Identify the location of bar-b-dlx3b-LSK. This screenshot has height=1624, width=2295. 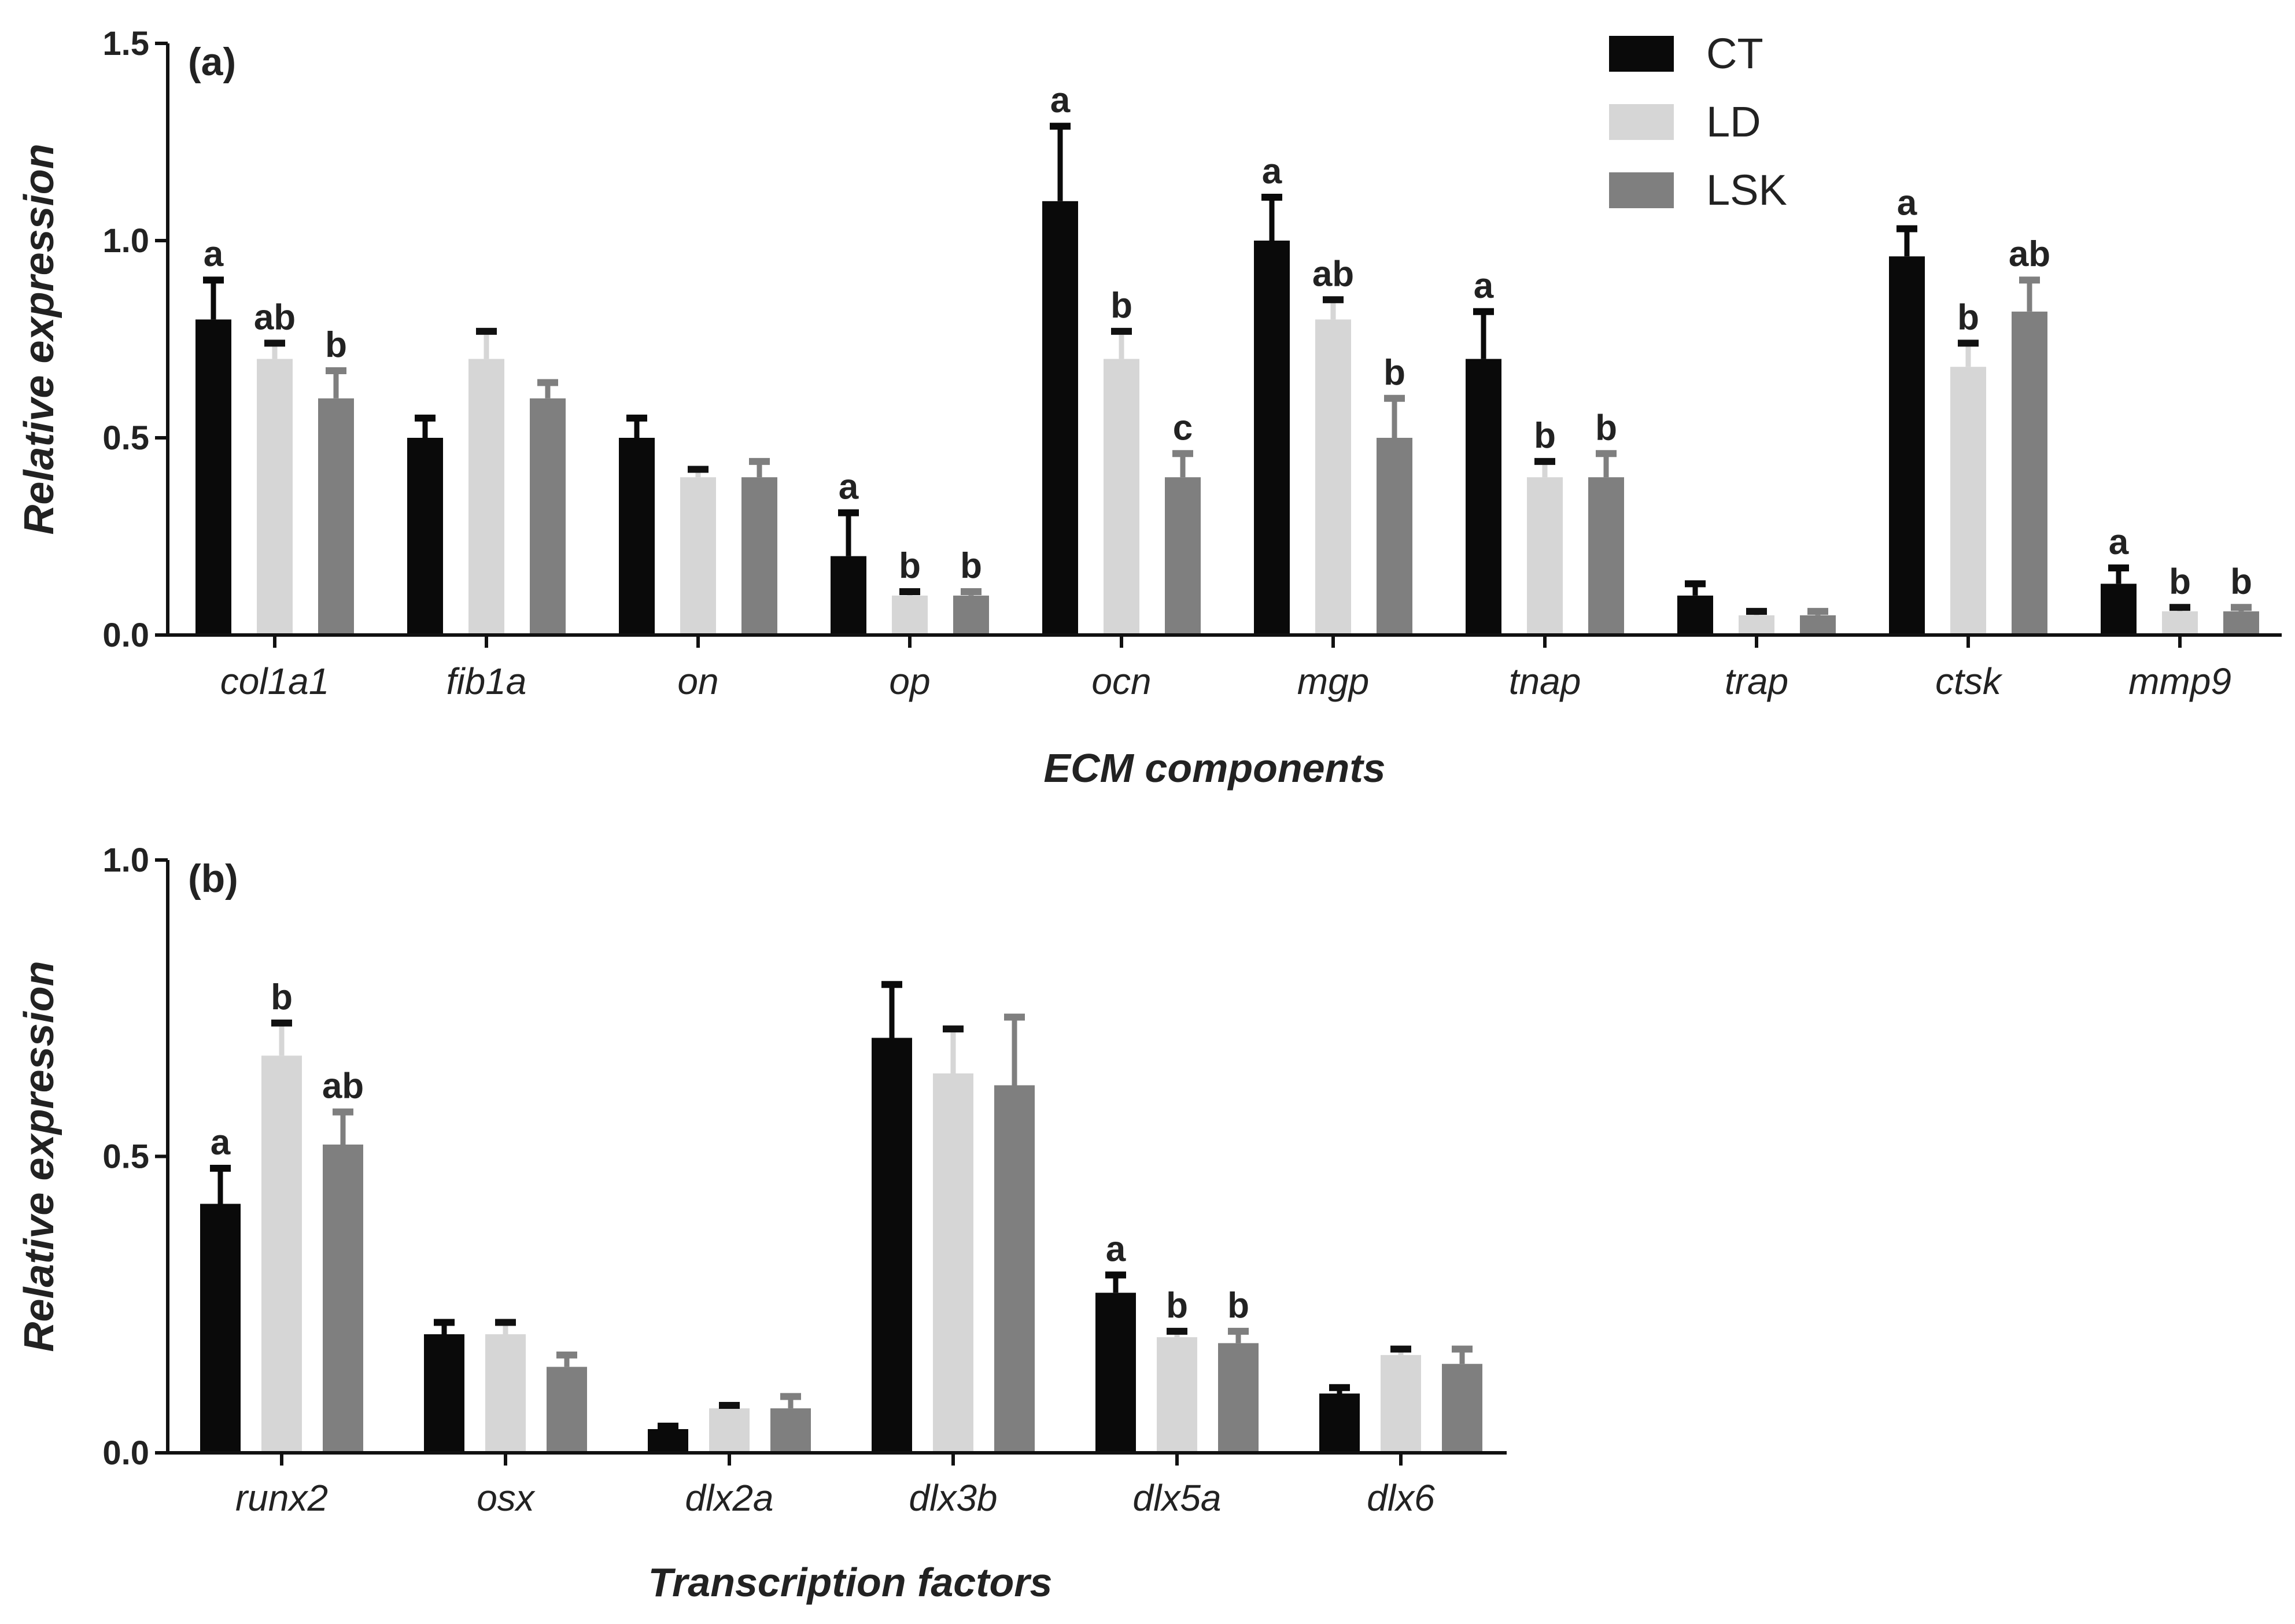
(1014, 1269).